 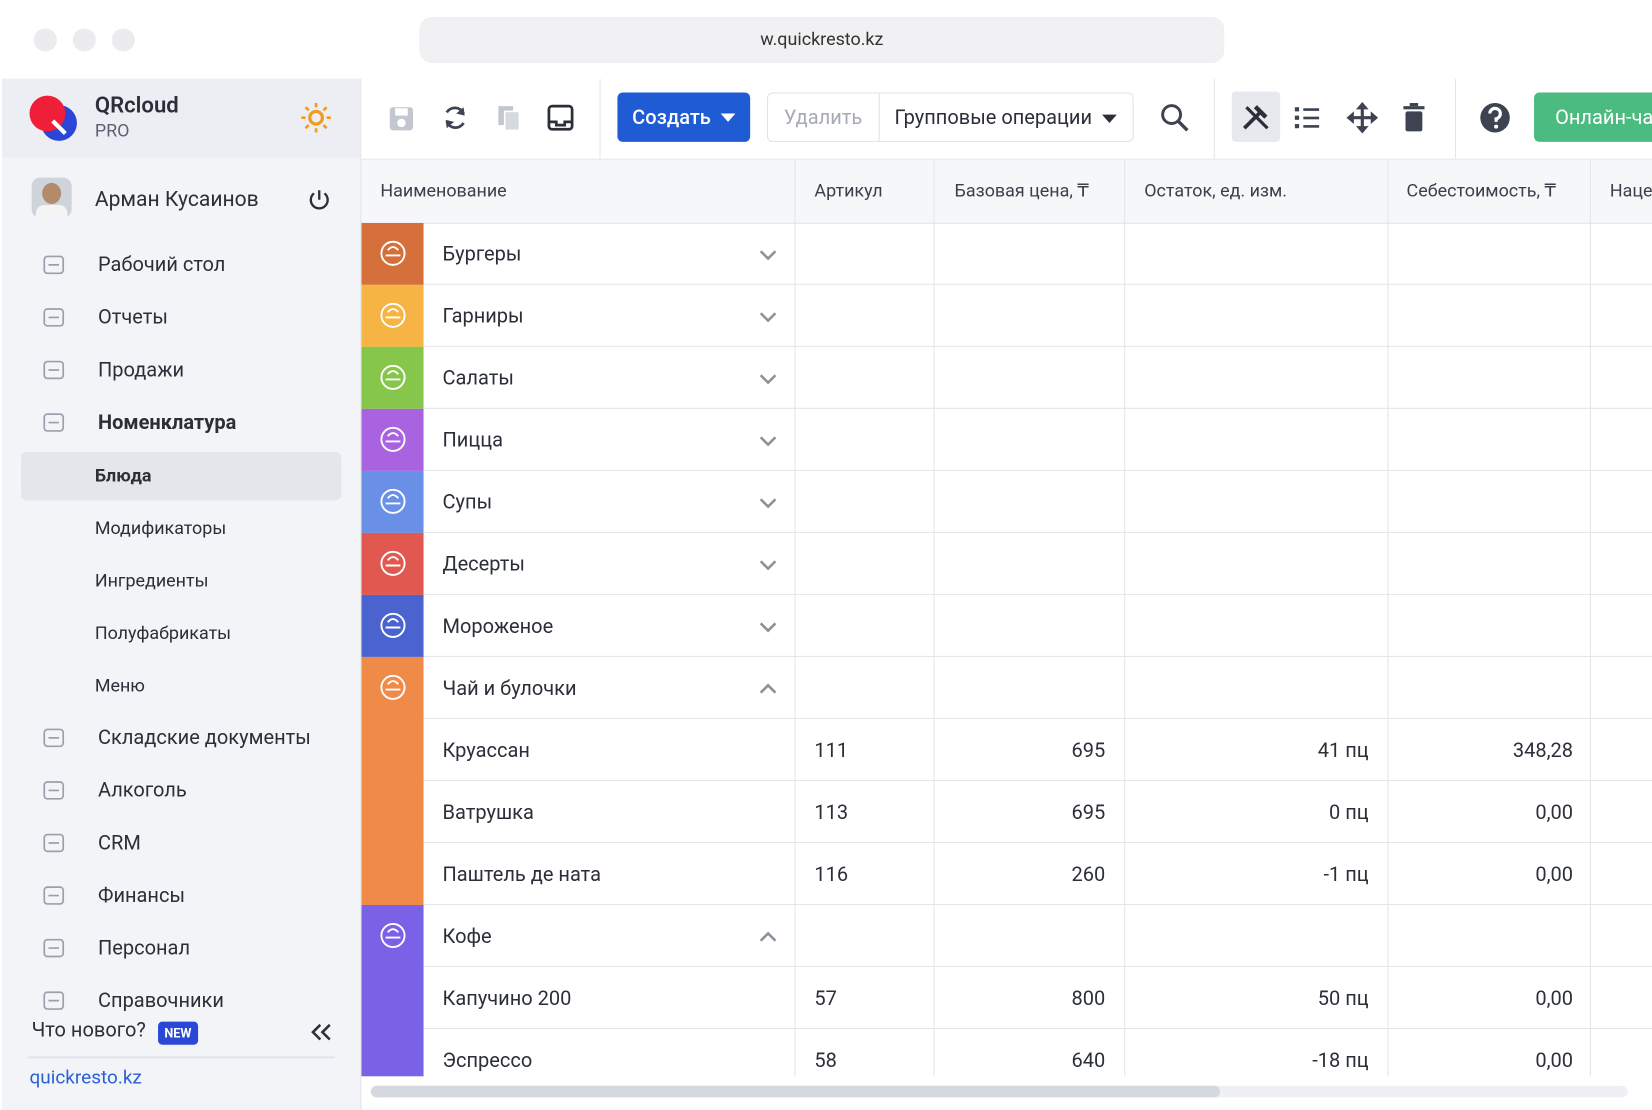 What do you see at coordinates (1037, 254) in the screenshot?
I see `category-row: Бургеры` at bounding box center [1037, 254].